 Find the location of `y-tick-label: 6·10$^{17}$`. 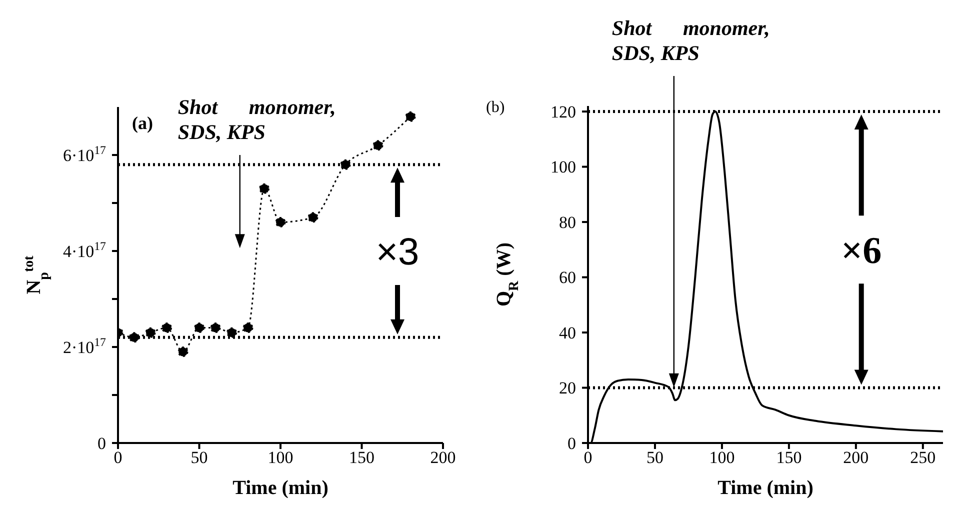

y-tick-label: 6·10$^{17}$ is located at coordinates (84, 153).